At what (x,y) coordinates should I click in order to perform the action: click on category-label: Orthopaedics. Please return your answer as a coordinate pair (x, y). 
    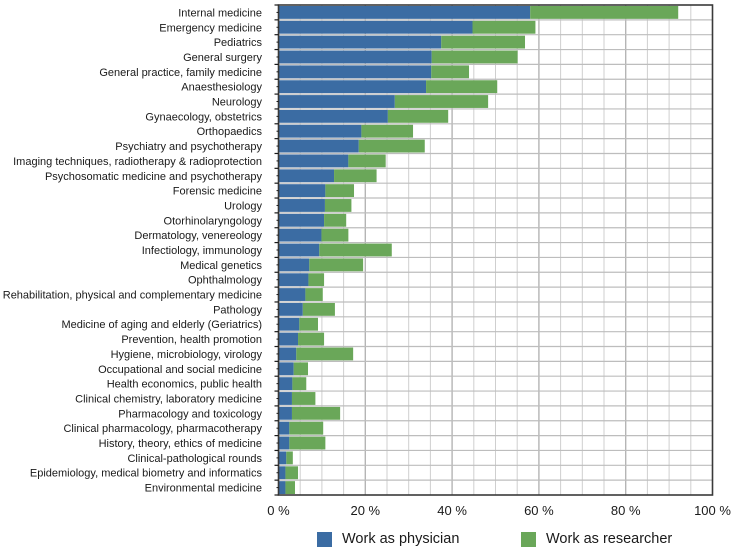
    Looking at the image, I should click on (230, 132).